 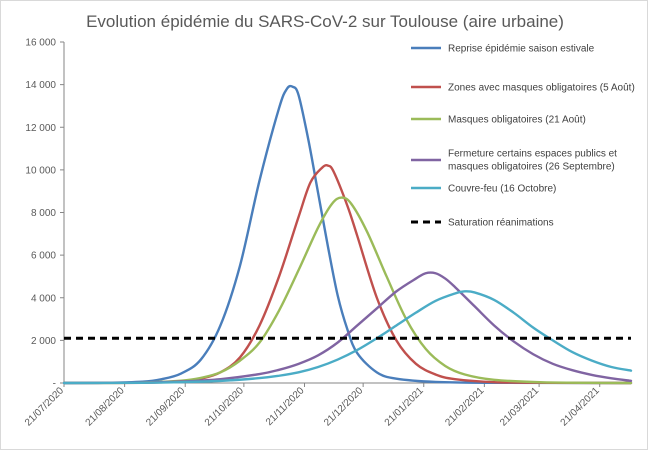 I want to click on y-tick-label: 4 000, so click(x=43, y=298).